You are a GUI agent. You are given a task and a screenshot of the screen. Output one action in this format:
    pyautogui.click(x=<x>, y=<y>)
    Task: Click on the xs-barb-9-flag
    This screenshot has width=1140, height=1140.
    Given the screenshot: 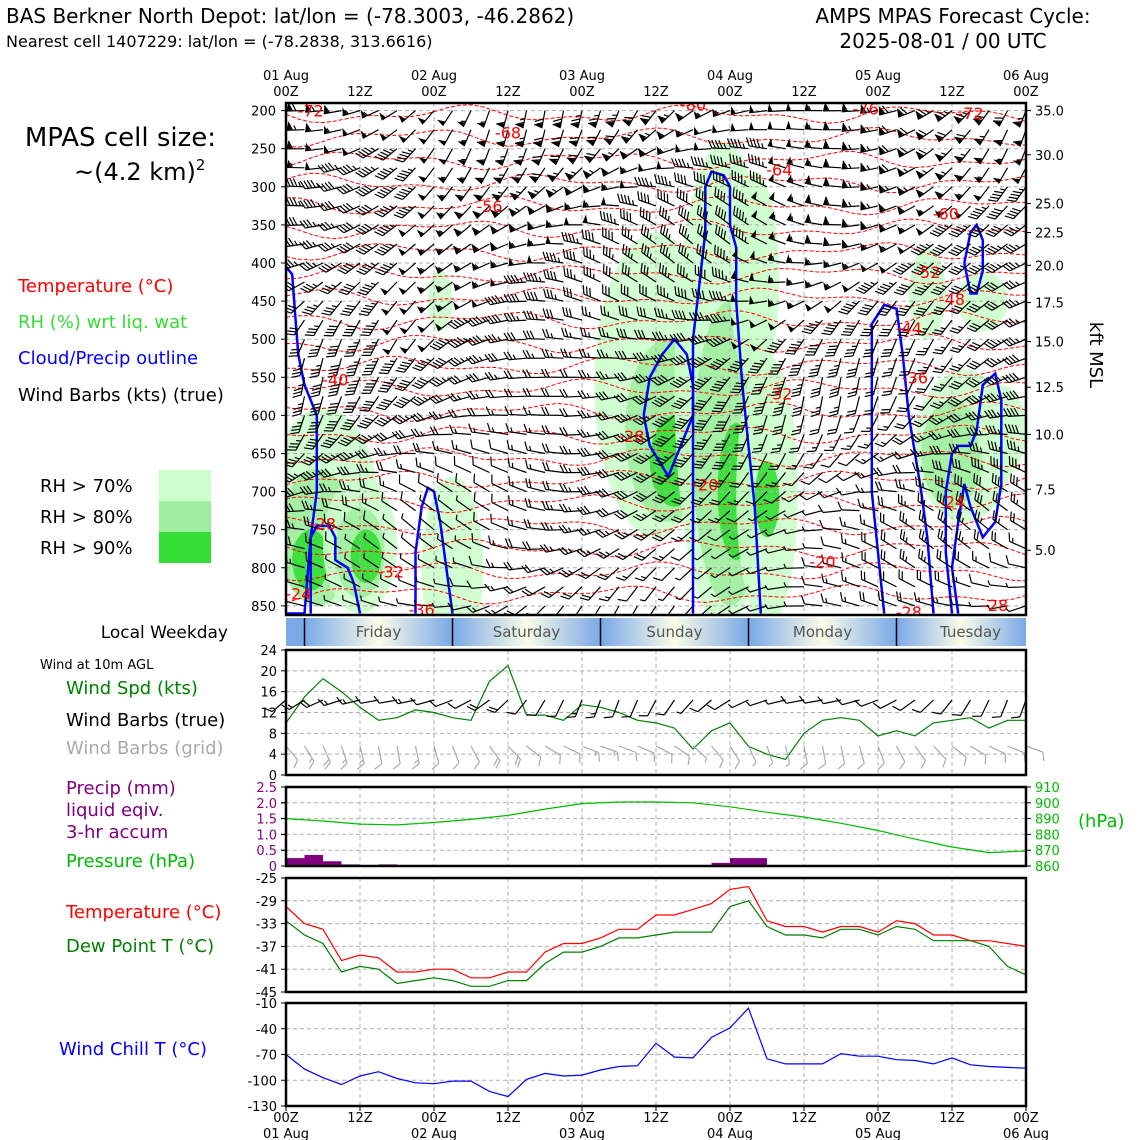 What is the action you would take?
    pyautogui.click(x=269, y=284)
    